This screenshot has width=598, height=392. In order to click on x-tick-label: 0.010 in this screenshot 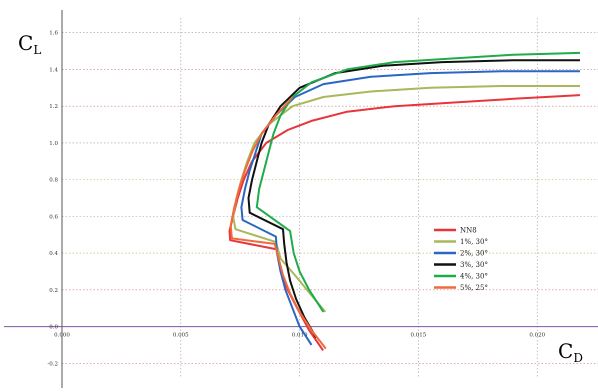, I will do `click(300, 336)`.